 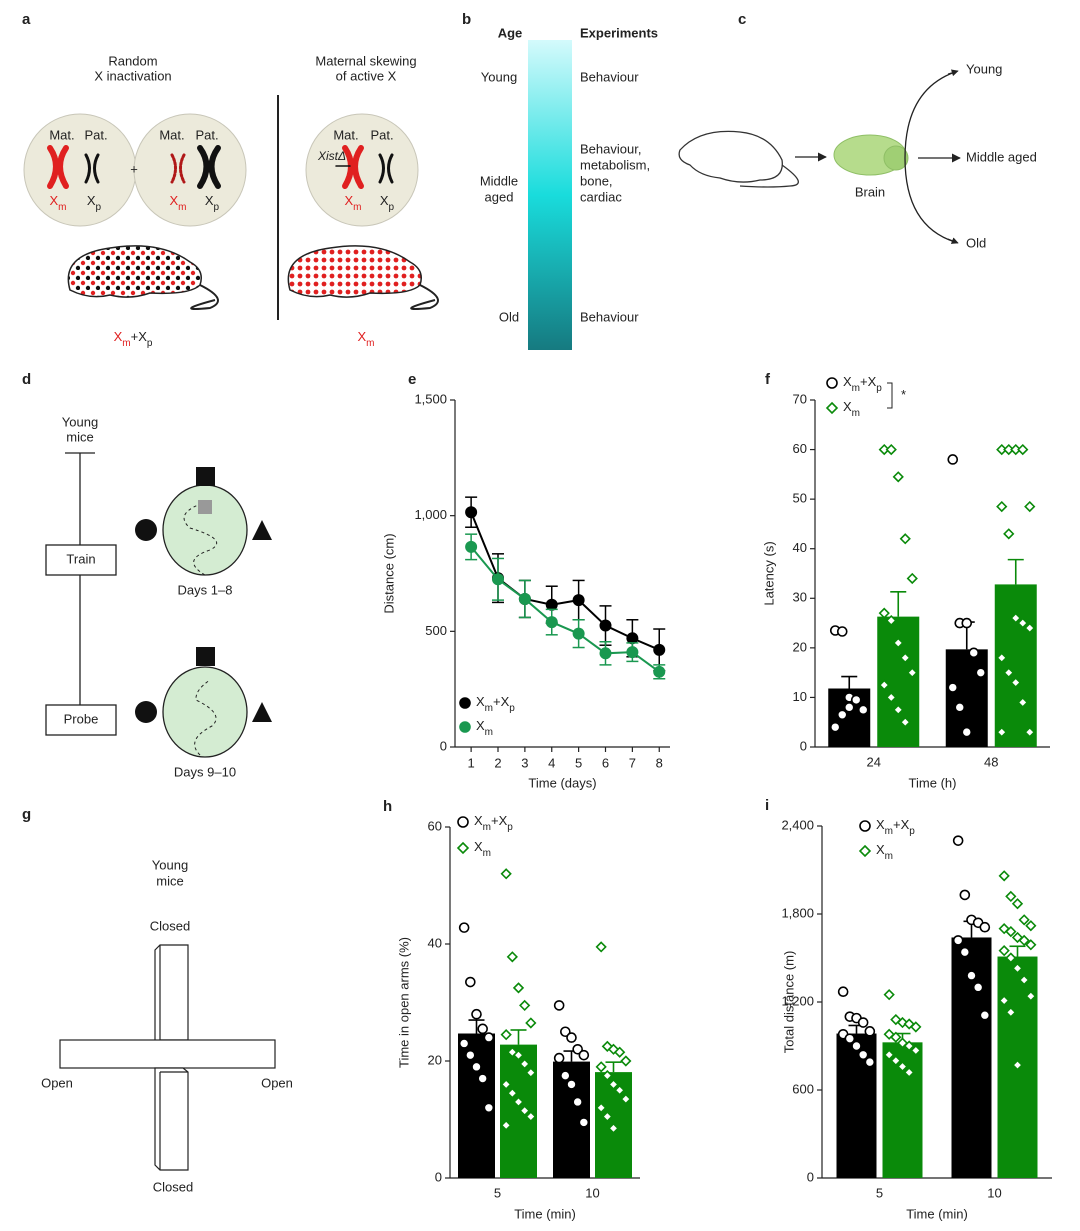 What do you see at coordinates (1015, 665) in the screenshot?
I see `bar` at bounding box center [1015, 665].